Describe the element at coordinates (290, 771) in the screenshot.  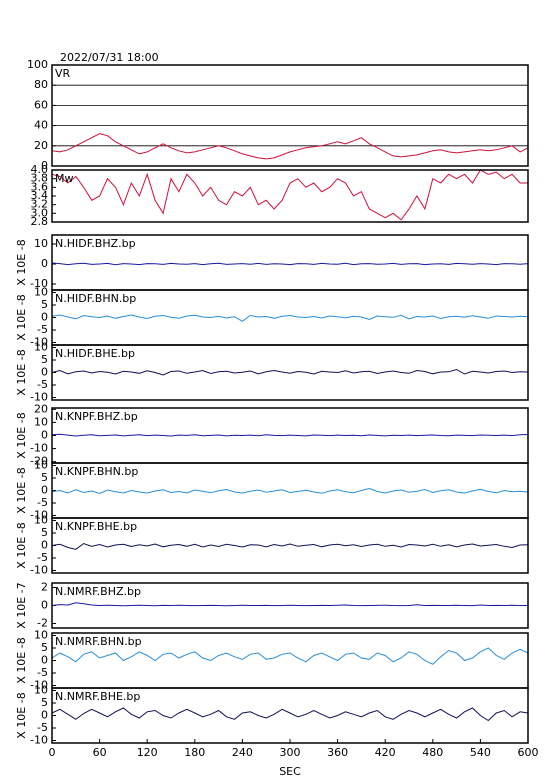
I see `x-axis-label: SEC` at that location.